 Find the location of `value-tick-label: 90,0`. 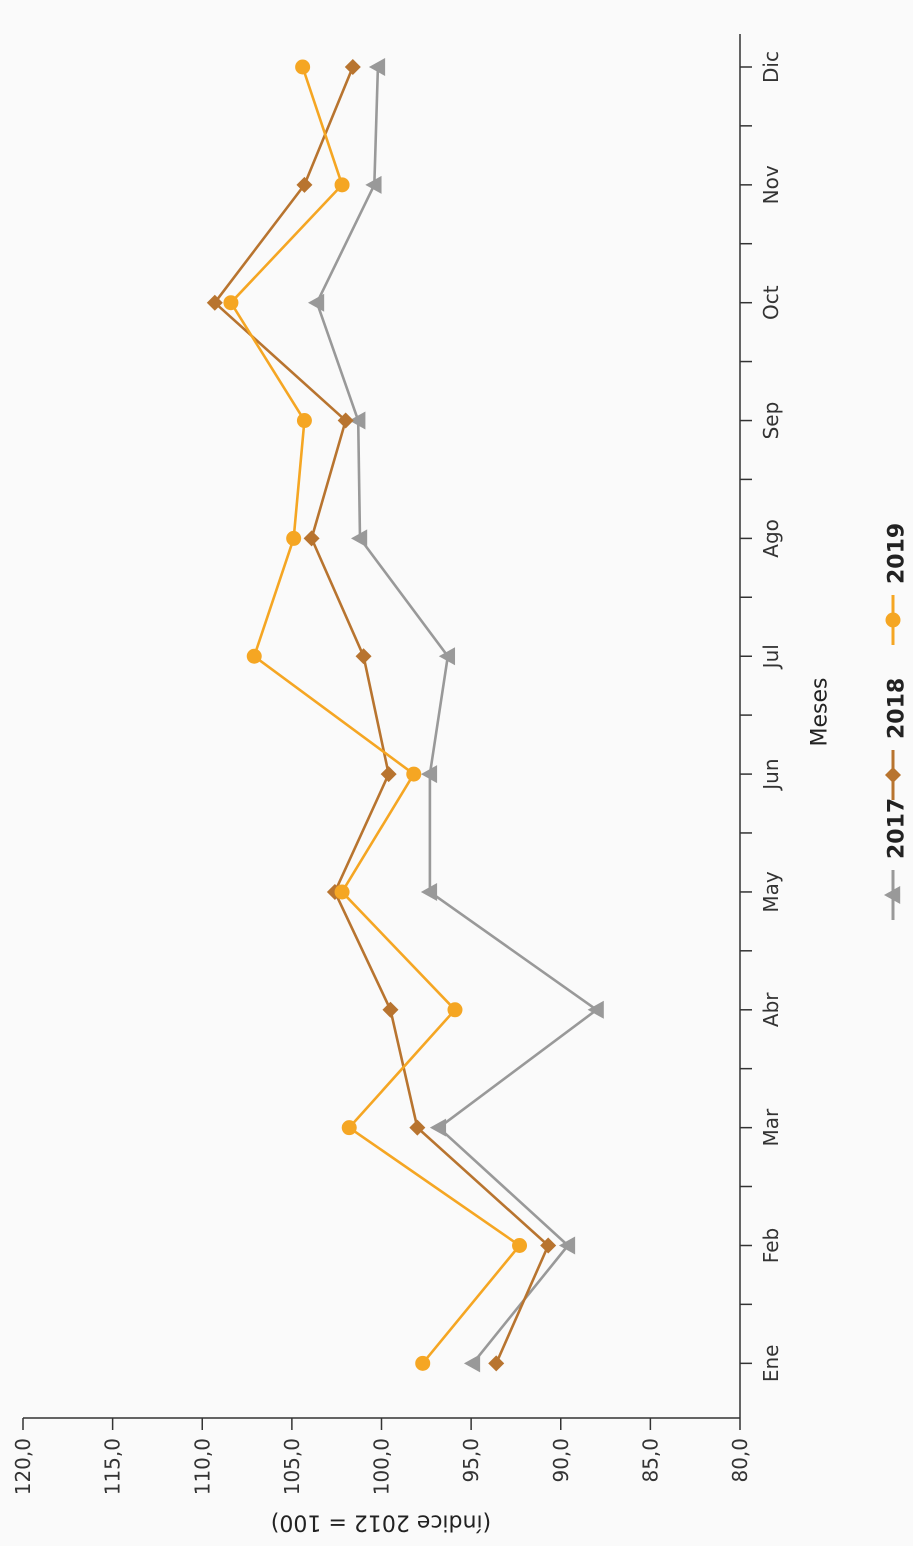

value-tick-label: 90,0 is located at coordinates (561, 1460).